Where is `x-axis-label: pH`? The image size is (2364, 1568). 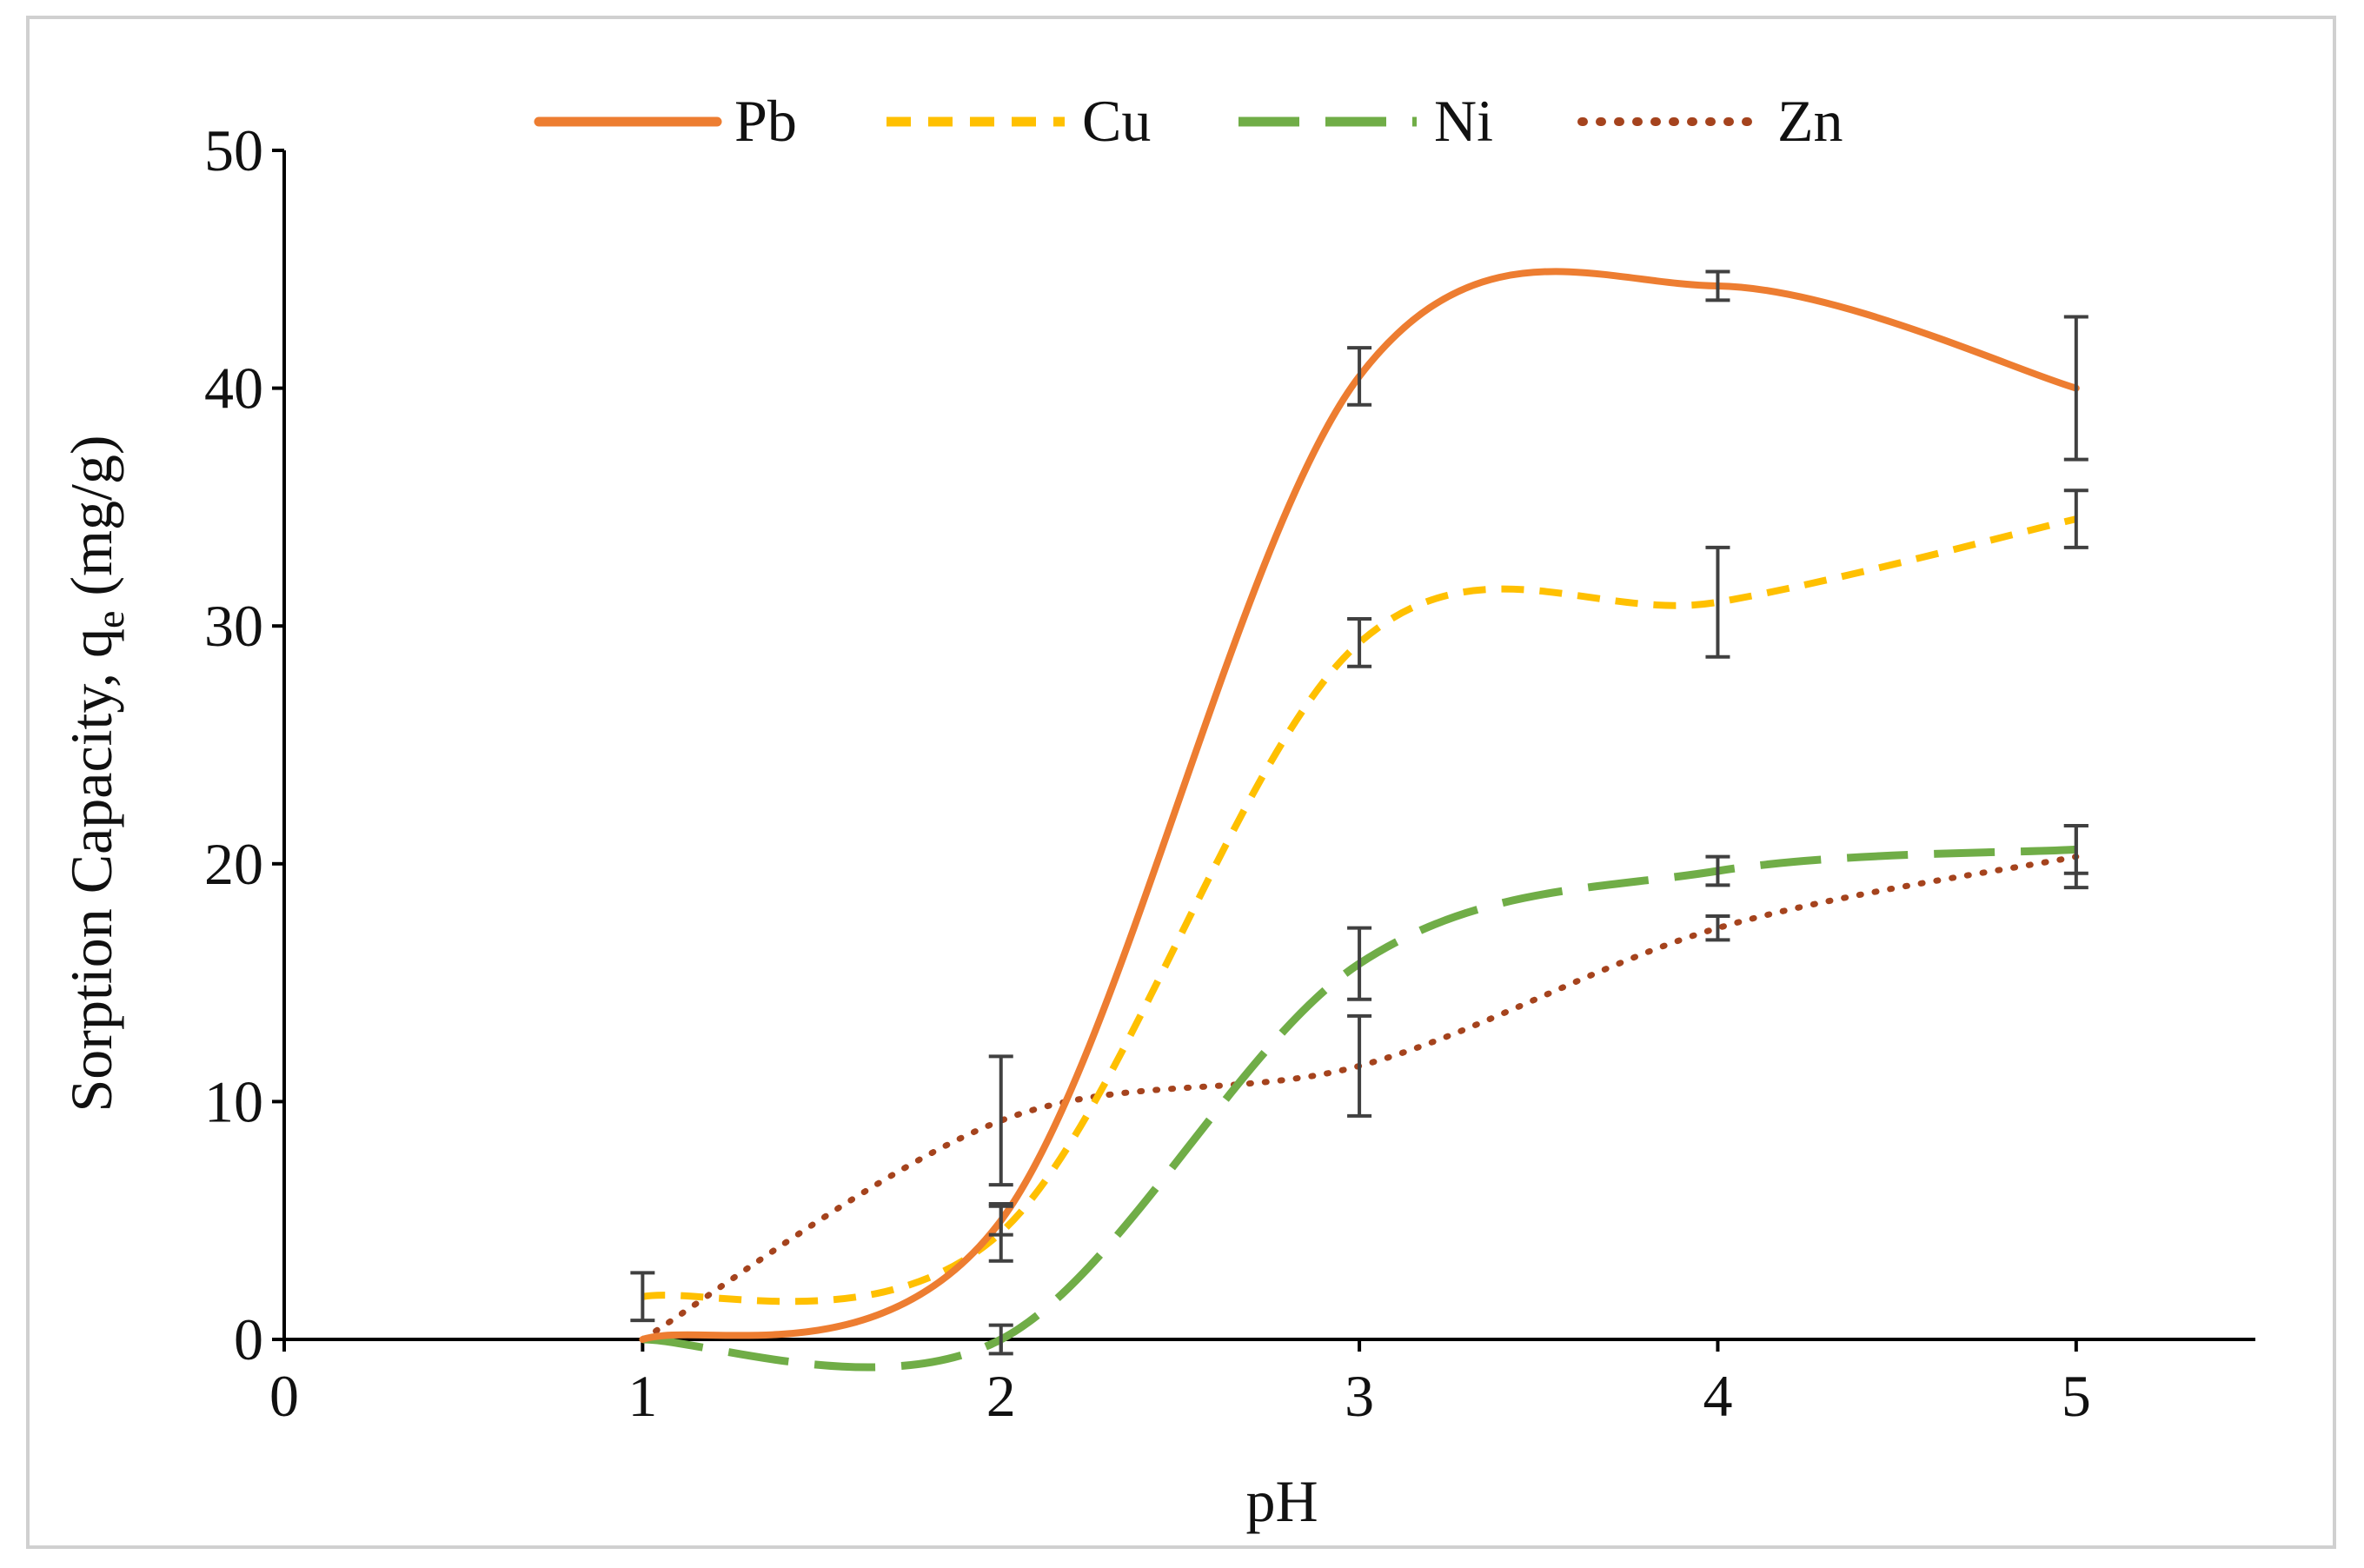 x-axis-label: pH is located at coordinates (1282, 1501).